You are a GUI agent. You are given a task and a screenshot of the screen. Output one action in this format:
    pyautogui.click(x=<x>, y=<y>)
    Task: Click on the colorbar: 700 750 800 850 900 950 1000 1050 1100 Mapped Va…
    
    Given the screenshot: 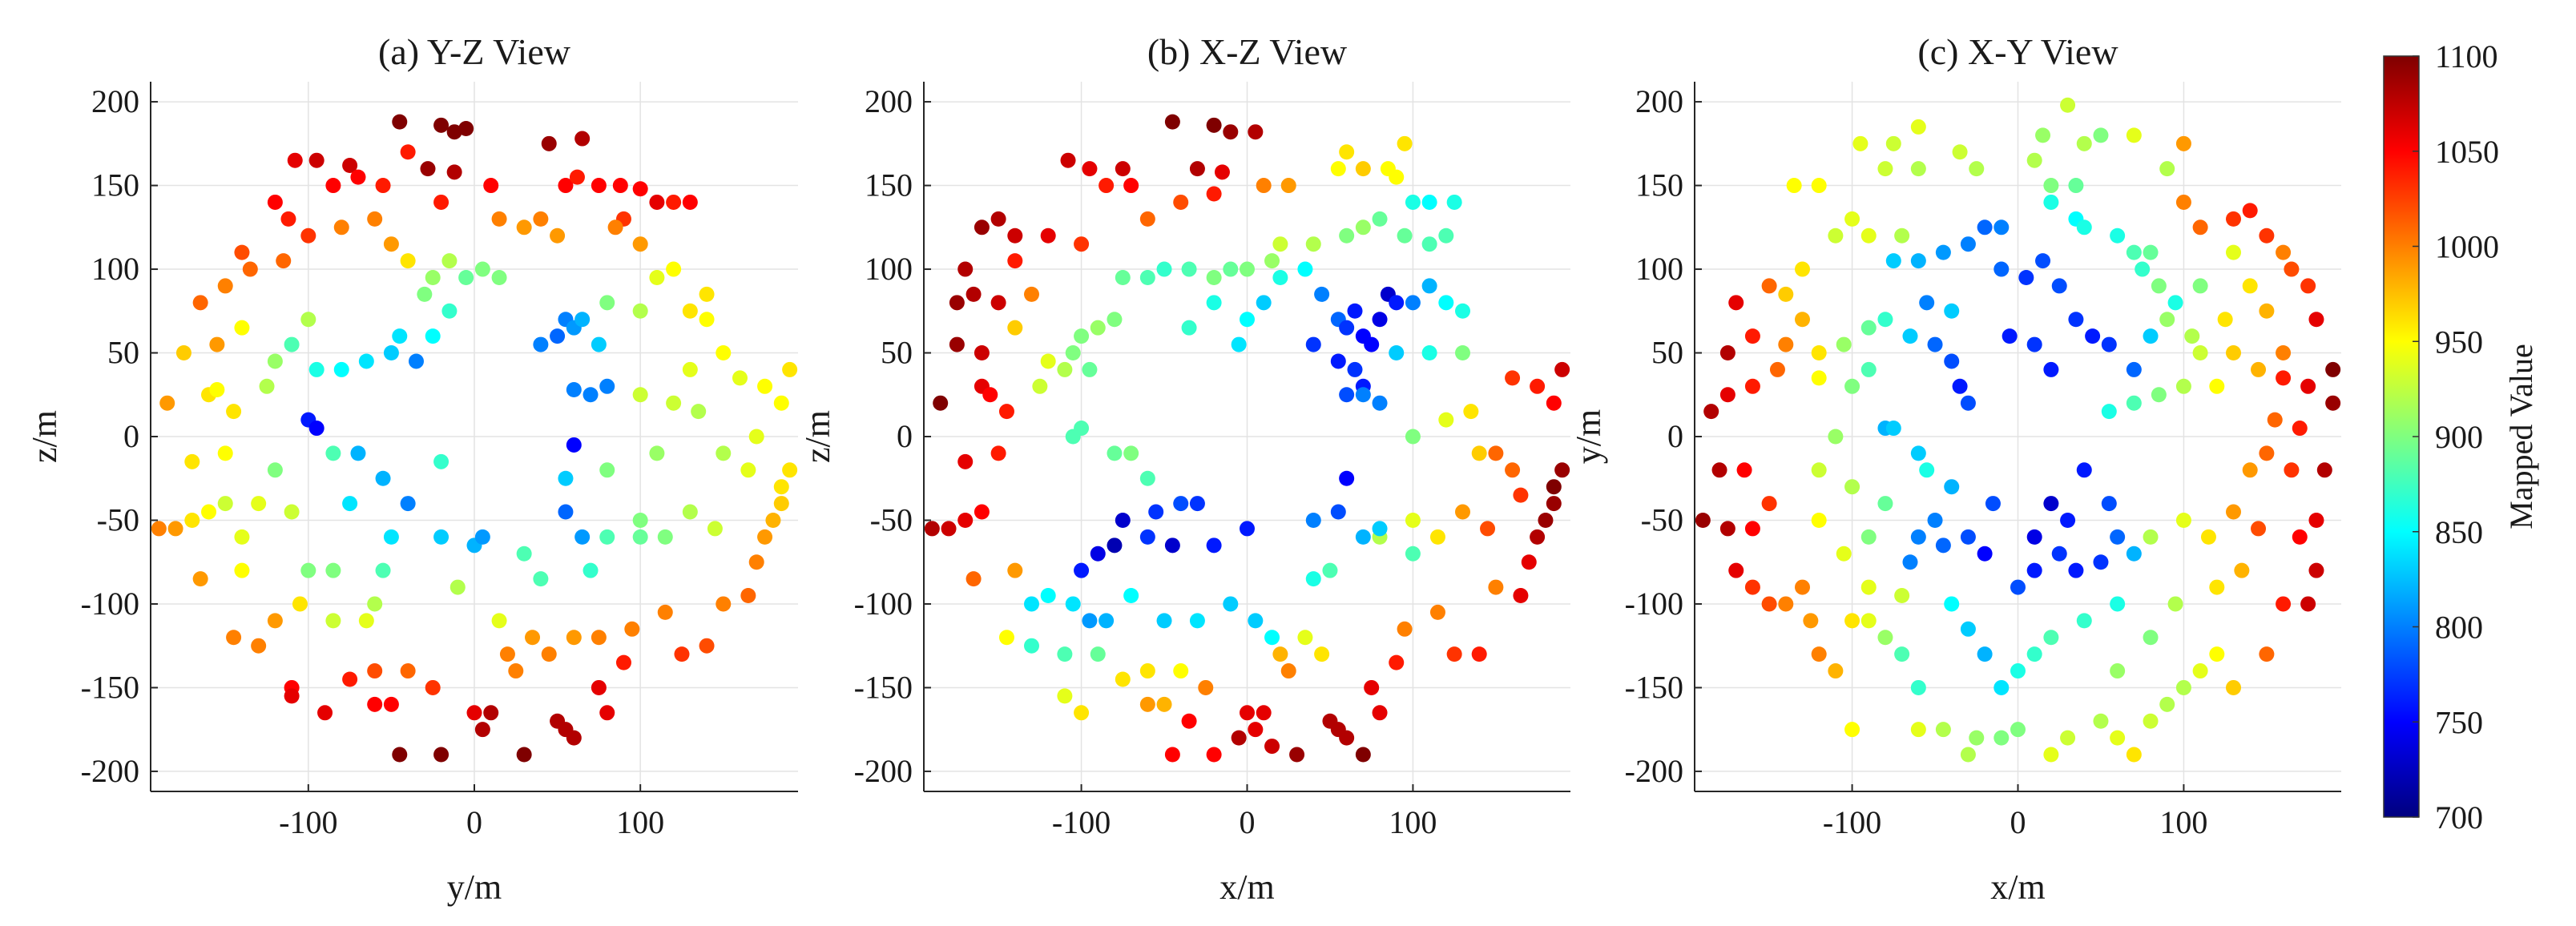 What is the action you would take?
    pyautogui.click(x=2461, y=436)
    